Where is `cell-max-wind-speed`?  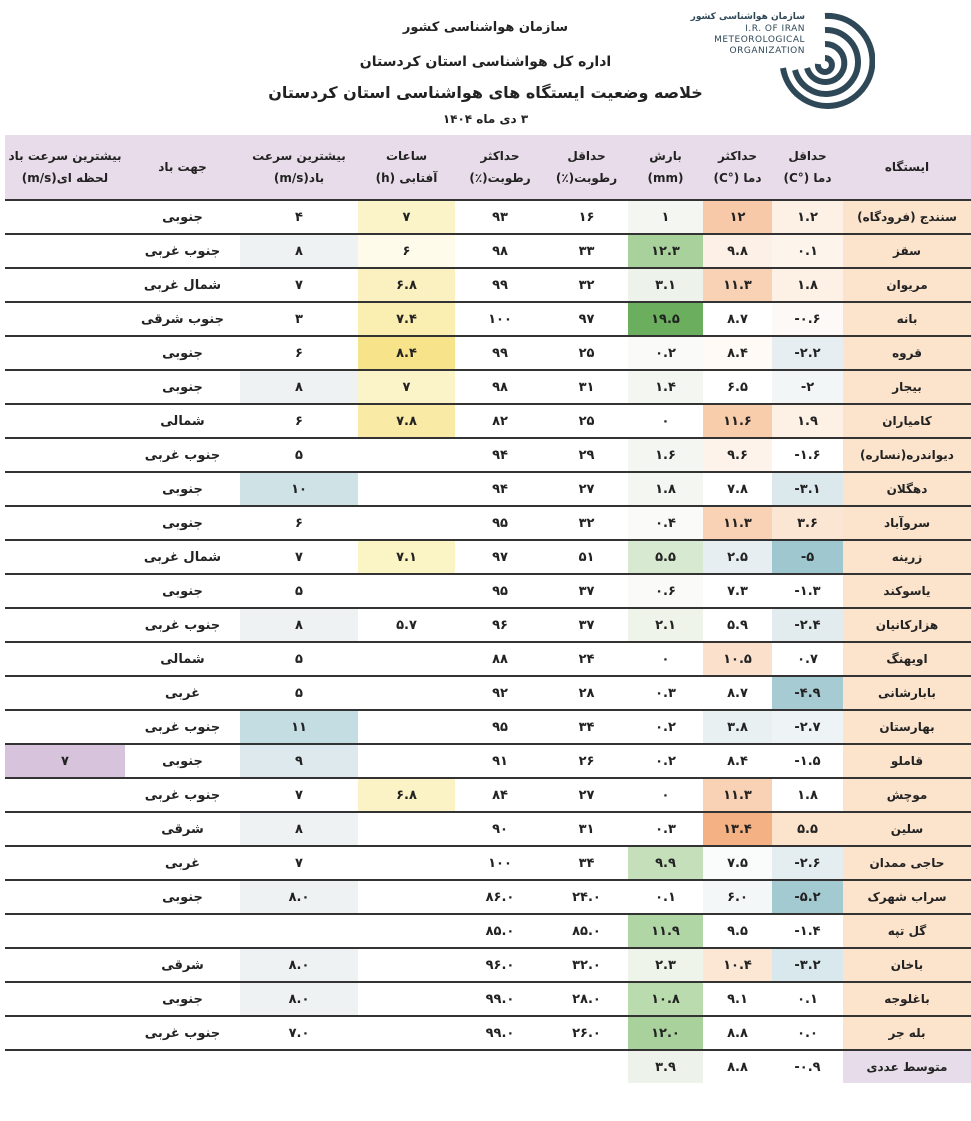 cell-max-wind-speed is located at coordinates (299, 930).